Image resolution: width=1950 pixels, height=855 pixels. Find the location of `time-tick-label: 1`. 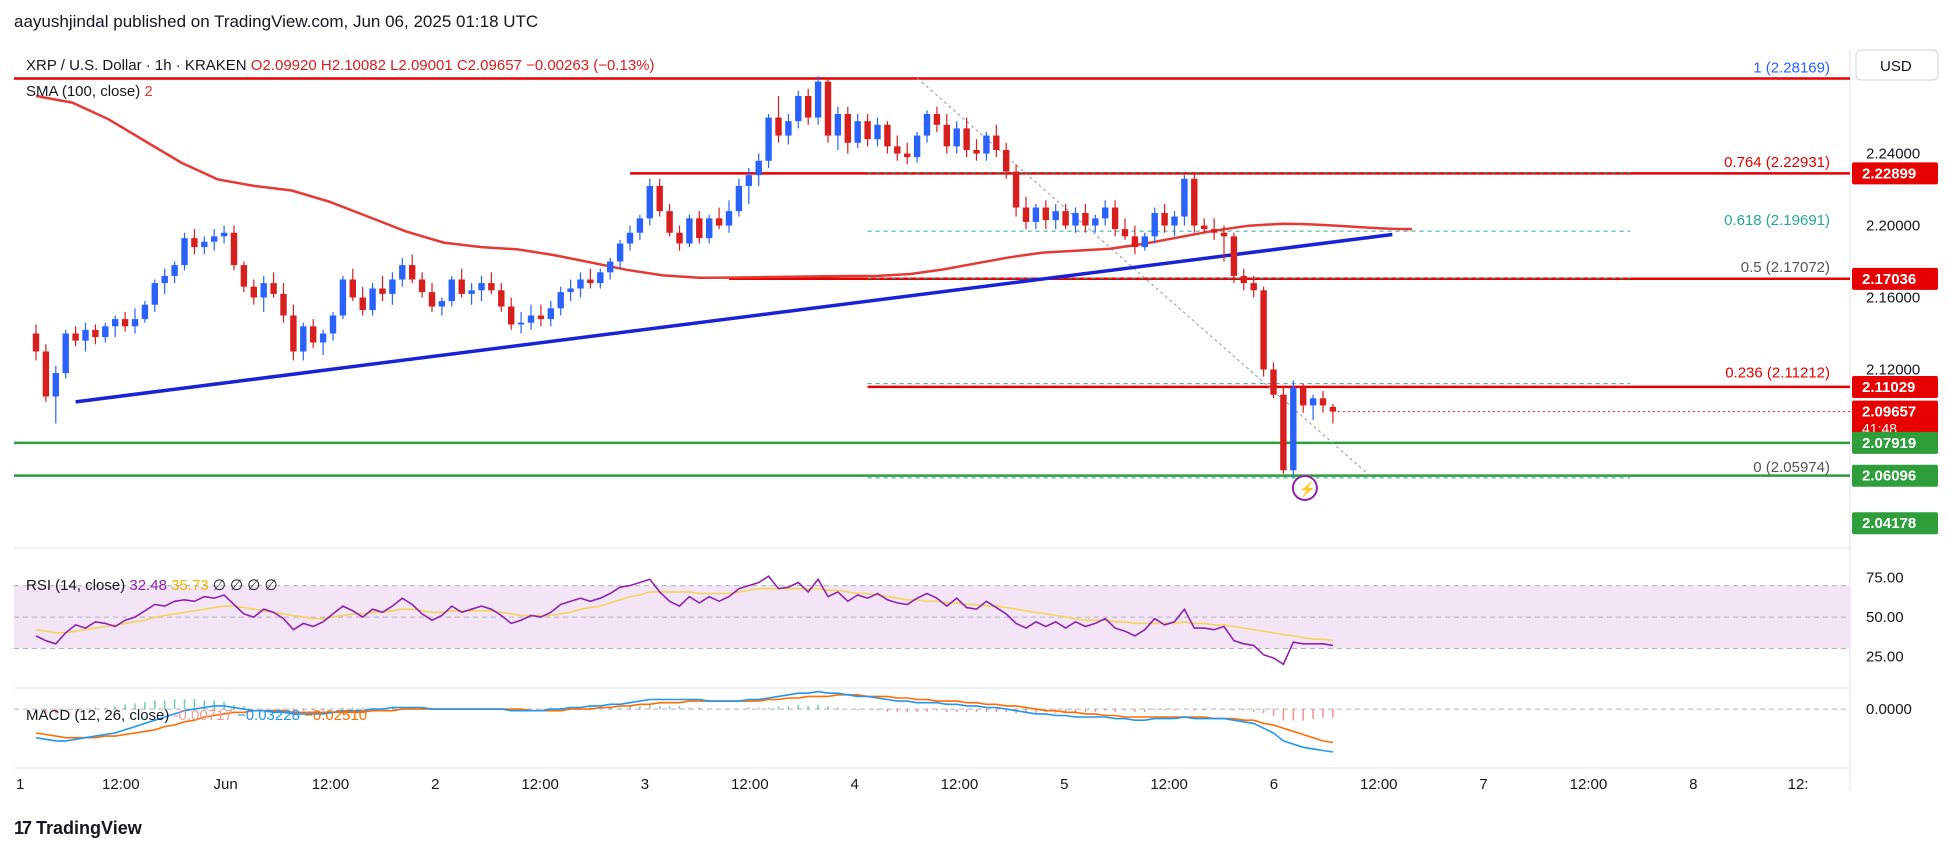

time-tick-label: 1 is located at coordinates (20, 783).